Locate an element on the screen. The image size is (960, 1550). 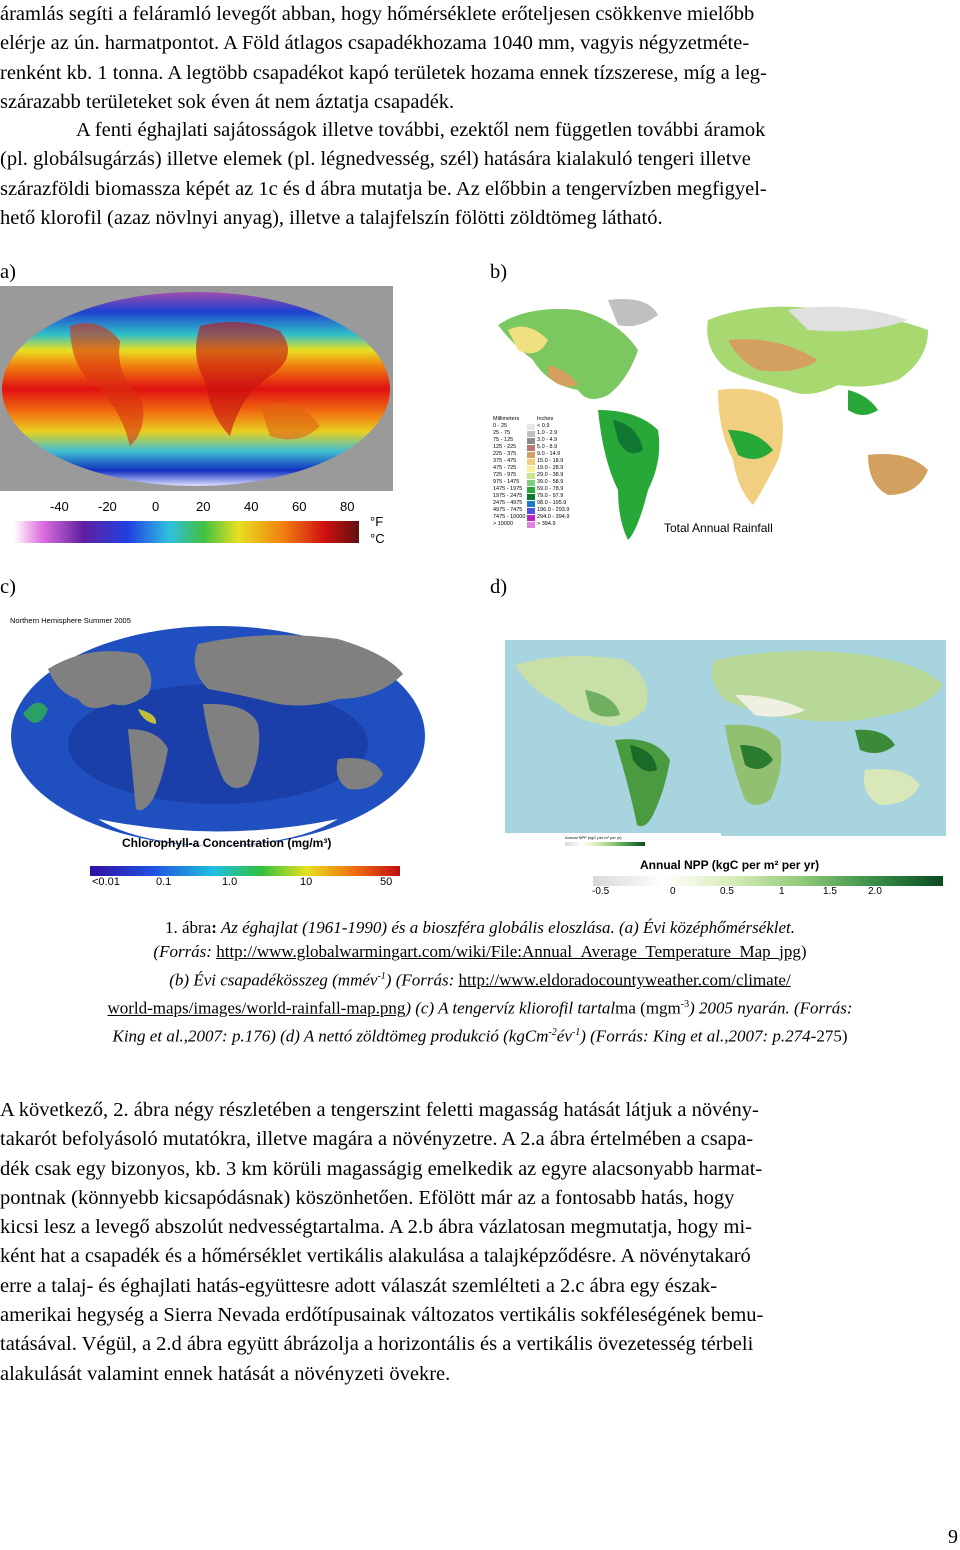
chlorophyll-map is located at coordinates (218, 751).